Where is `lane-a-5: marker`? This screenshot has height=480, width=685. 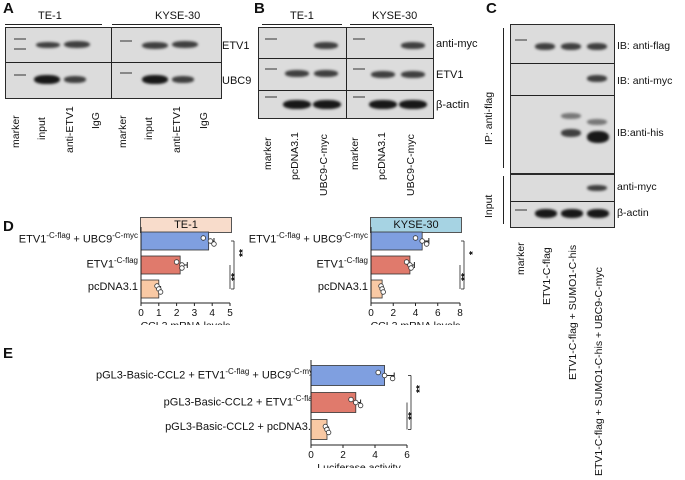 lane-a-5: marker is located at coordinates (123, 131).